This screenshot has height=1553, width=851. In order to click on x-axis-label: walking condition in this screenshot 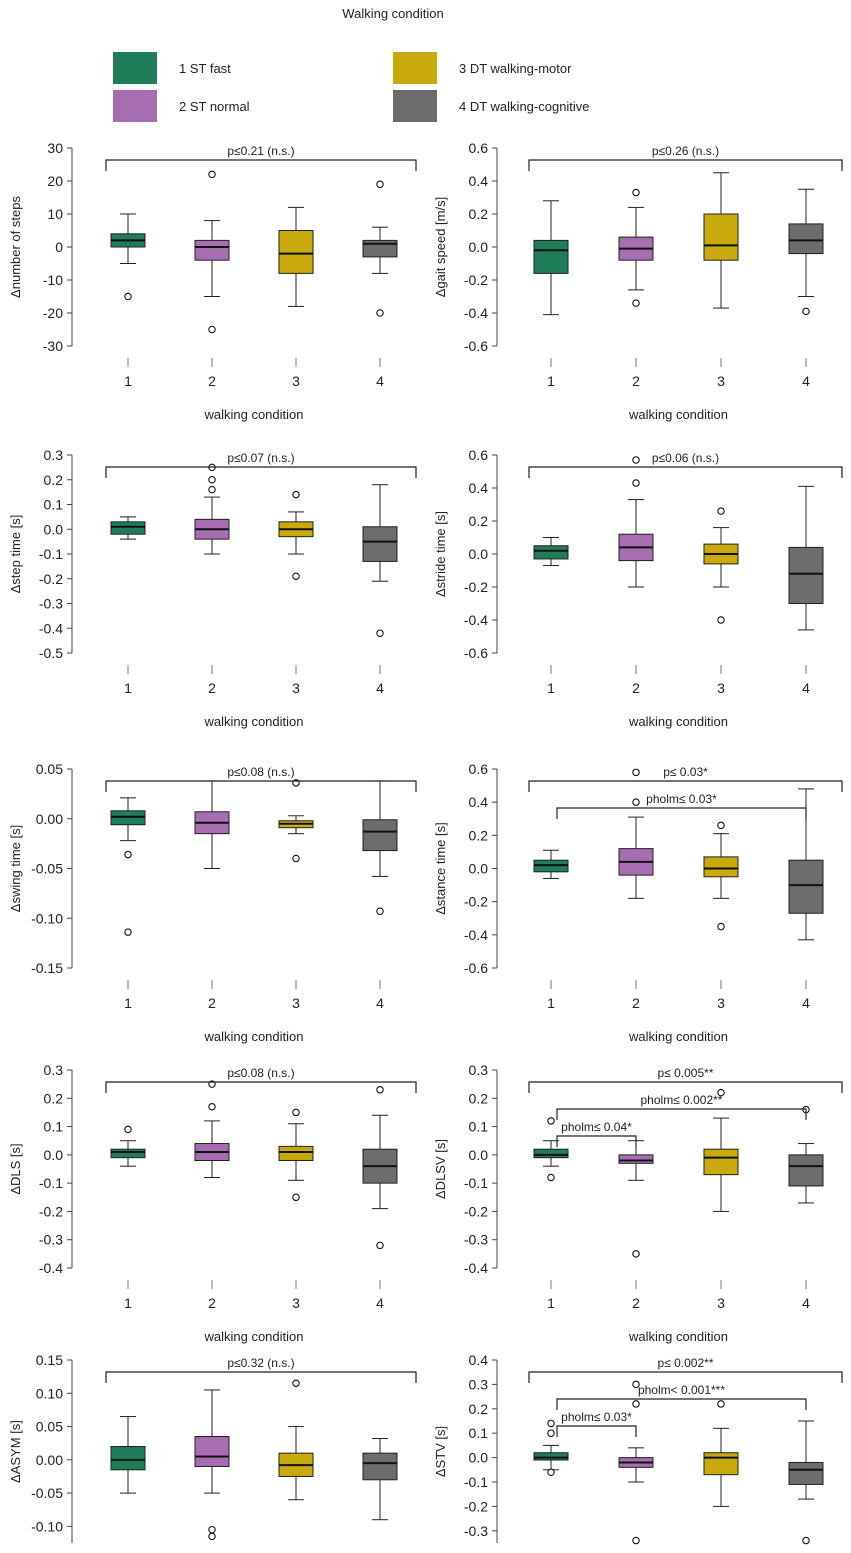, I will do `click(253, 414)`.